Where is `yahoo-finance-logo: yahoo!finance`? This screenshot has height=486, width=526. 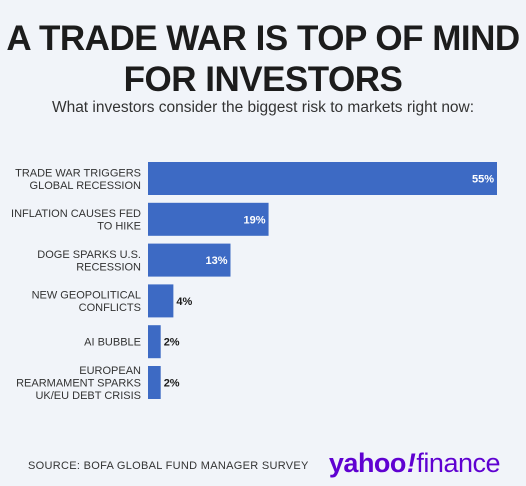
yahoo-finance-logo: yahoo!finance is located at coordinates (414, 463).